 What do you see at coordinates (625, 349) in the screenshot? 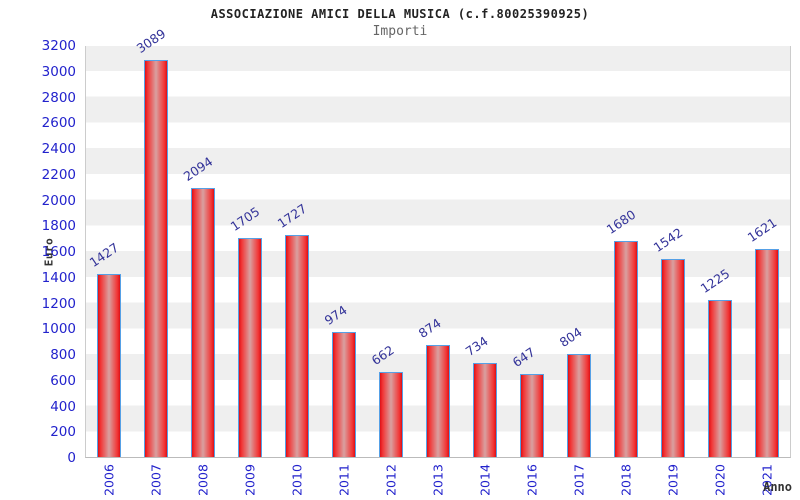
I see `bar-2018` at bounding box center [625, 349].